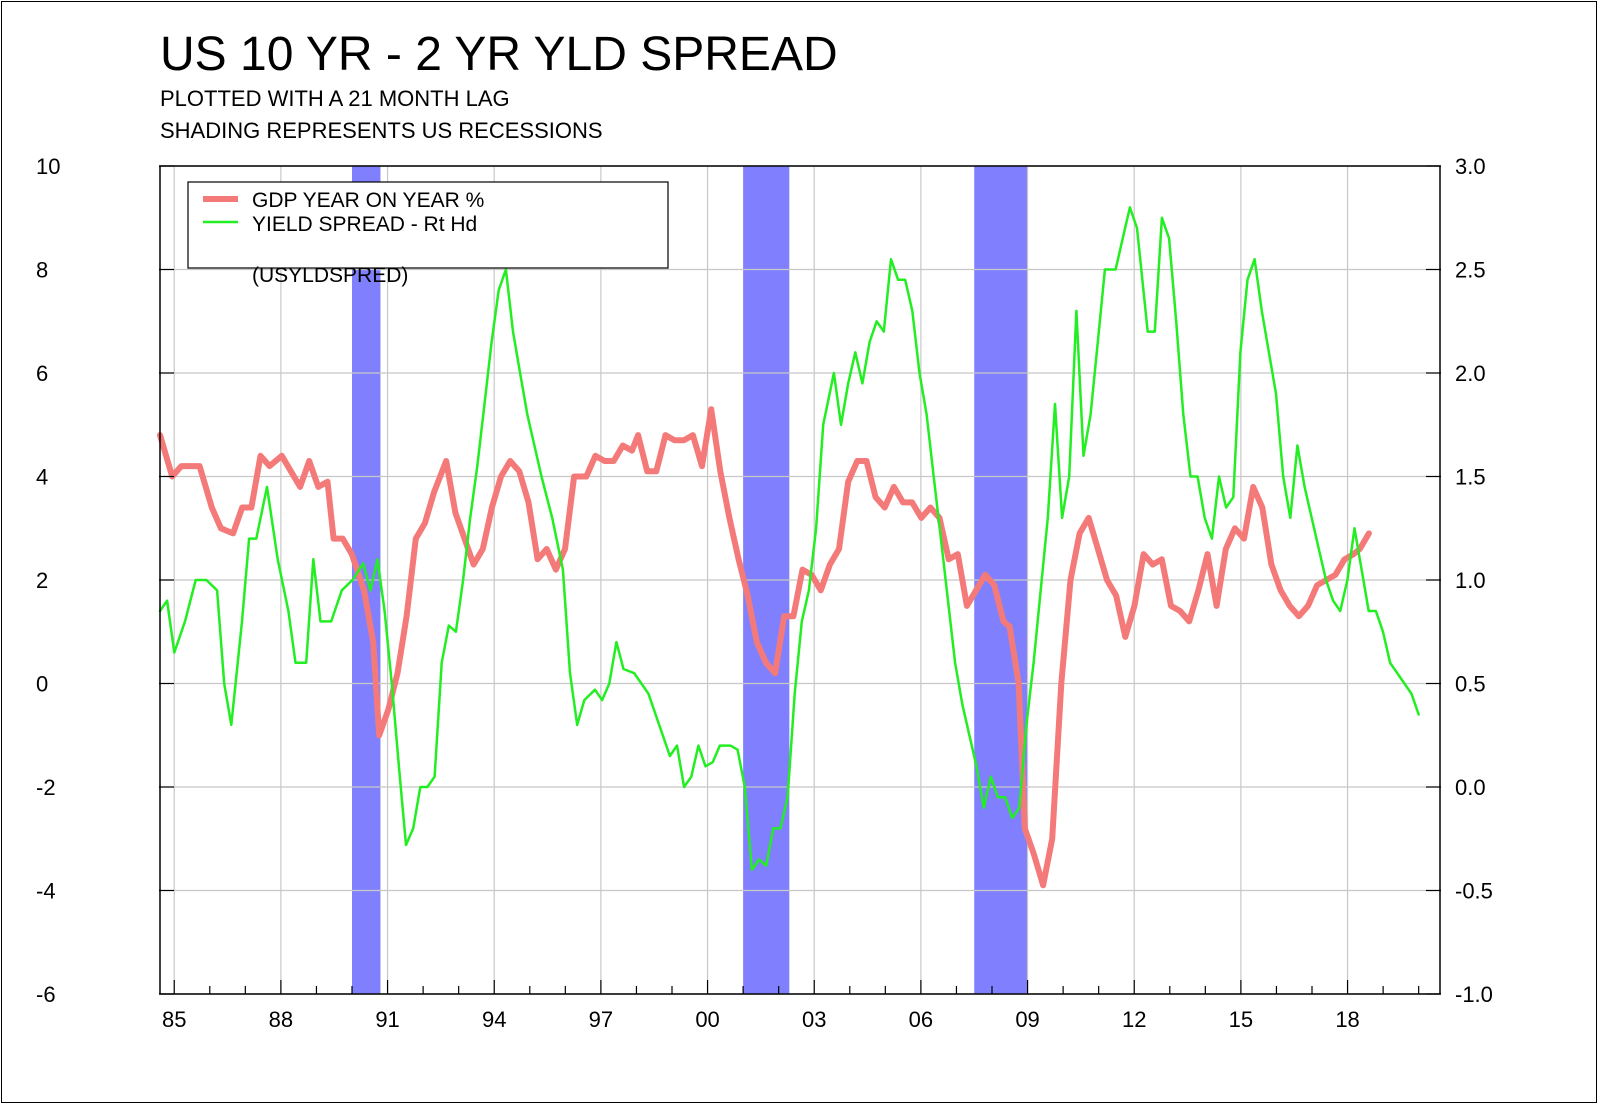 Image resolution: width=1600 pixels, height=1106 pixels. What do you see at coordinates (330, 275) in the screenshot?
I see `legend-note: (USYLDSPRED)` at bounding box center [330, 275].